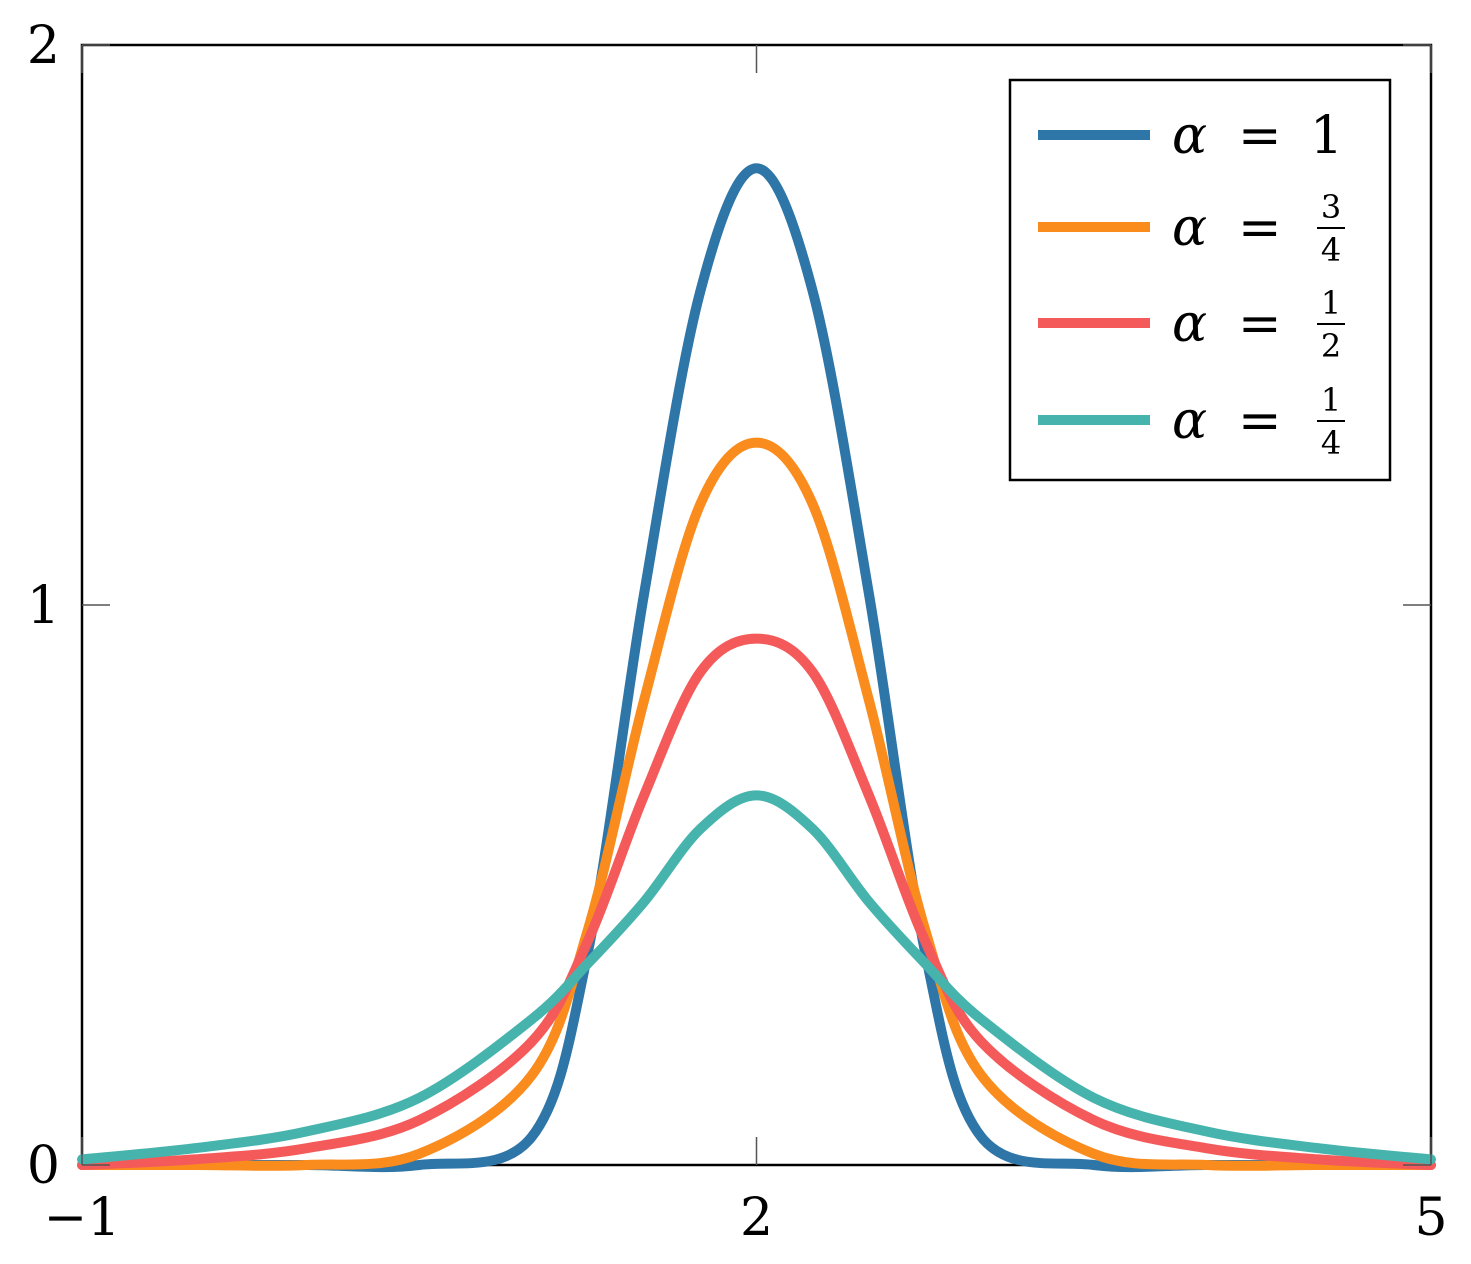 This screenshot has width=1471, height=1264. What do you see at coordinates (1430, 1218) in the screenshot?
I see `x-tick-label: 5` at bounding box center [1430, 1218].